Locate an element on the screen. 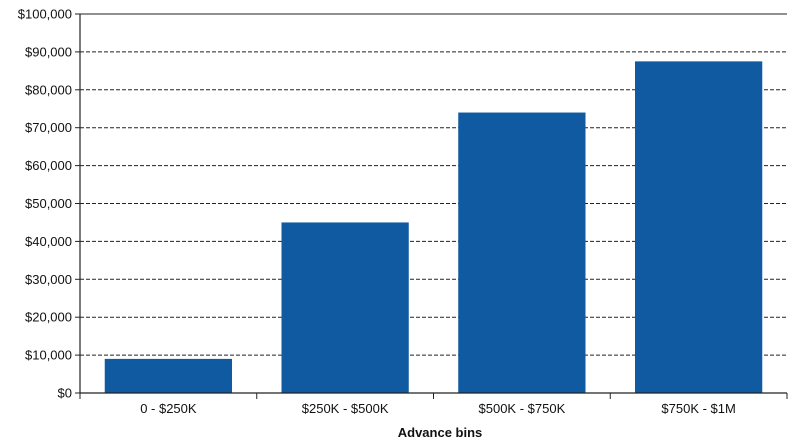 This screenshot has width=789, height=444. y-tick-label: $80,000 is located at coordinates (48, 89).